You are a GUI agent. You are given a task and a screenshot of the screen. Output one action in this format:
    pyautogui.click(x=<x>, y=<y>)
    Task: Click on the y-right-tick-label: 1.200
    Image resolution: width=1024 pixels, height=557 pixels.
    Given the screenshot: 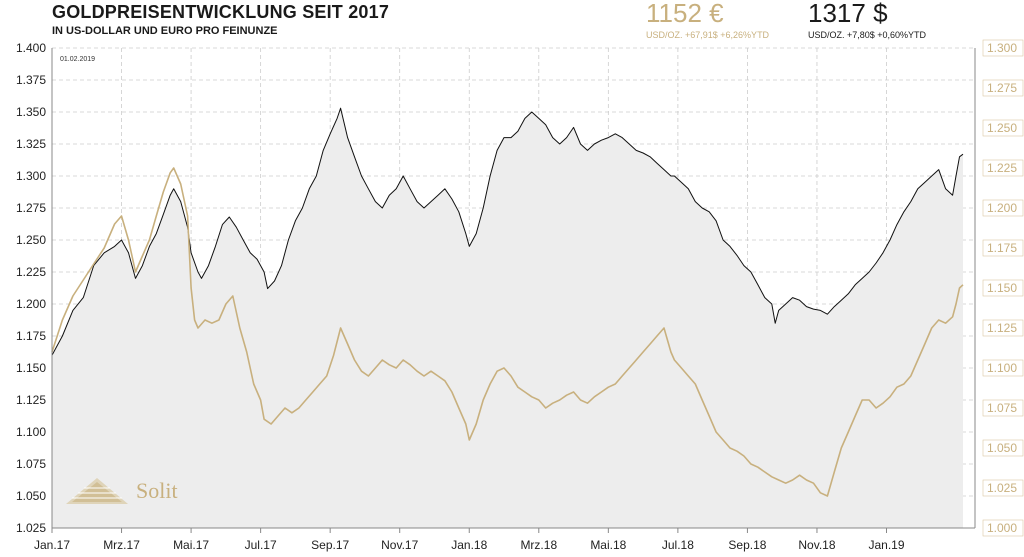 What is the action you would take?
    pyautogui.click(x=1002, y=208)
    